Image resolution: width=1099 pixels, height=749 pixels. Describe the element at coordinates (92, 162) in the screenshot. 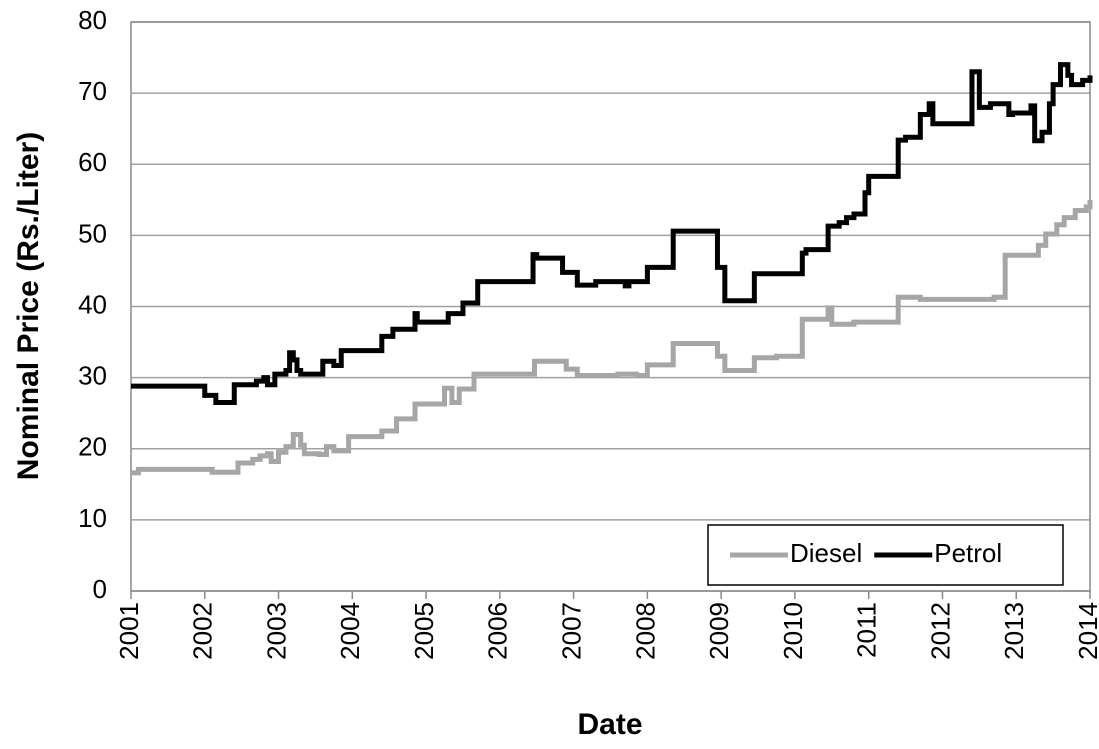

I see `y-tick-label: 60` at that location.